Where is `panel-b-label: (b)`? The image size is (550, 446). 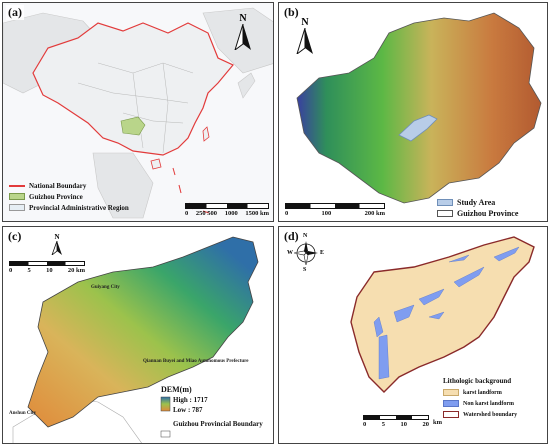
panel-b-label: (b) is located at coordinates (291, 12).